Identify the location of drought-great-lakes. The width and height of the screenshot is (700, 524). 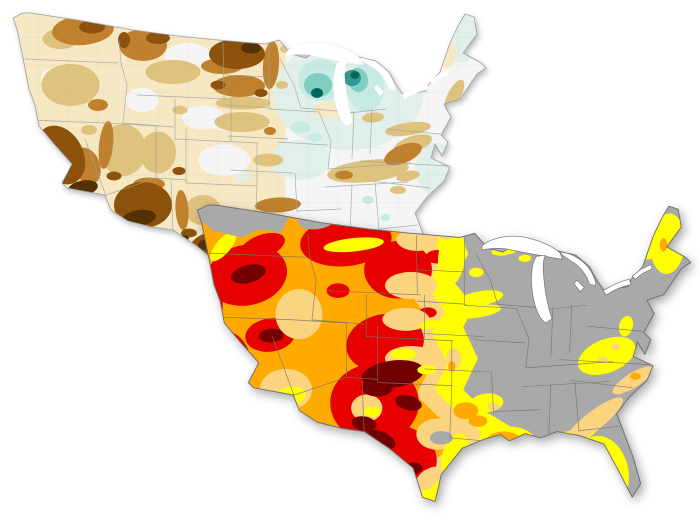
(567, 279).